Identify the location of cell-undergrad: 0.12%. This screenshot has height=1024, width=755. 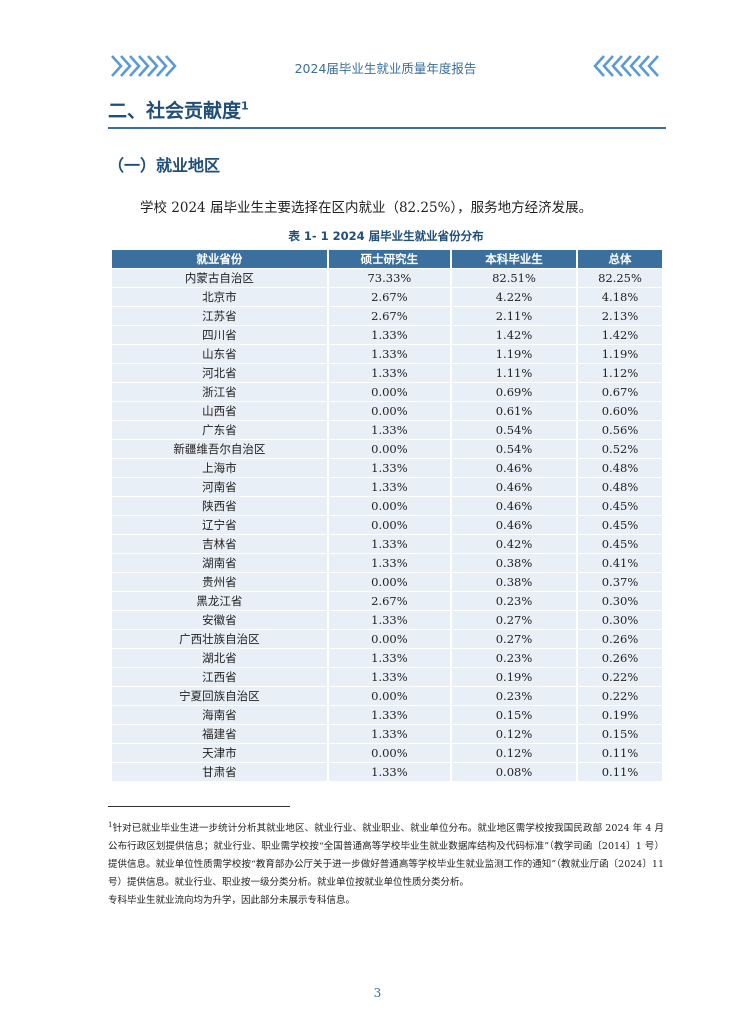
(514, 753).